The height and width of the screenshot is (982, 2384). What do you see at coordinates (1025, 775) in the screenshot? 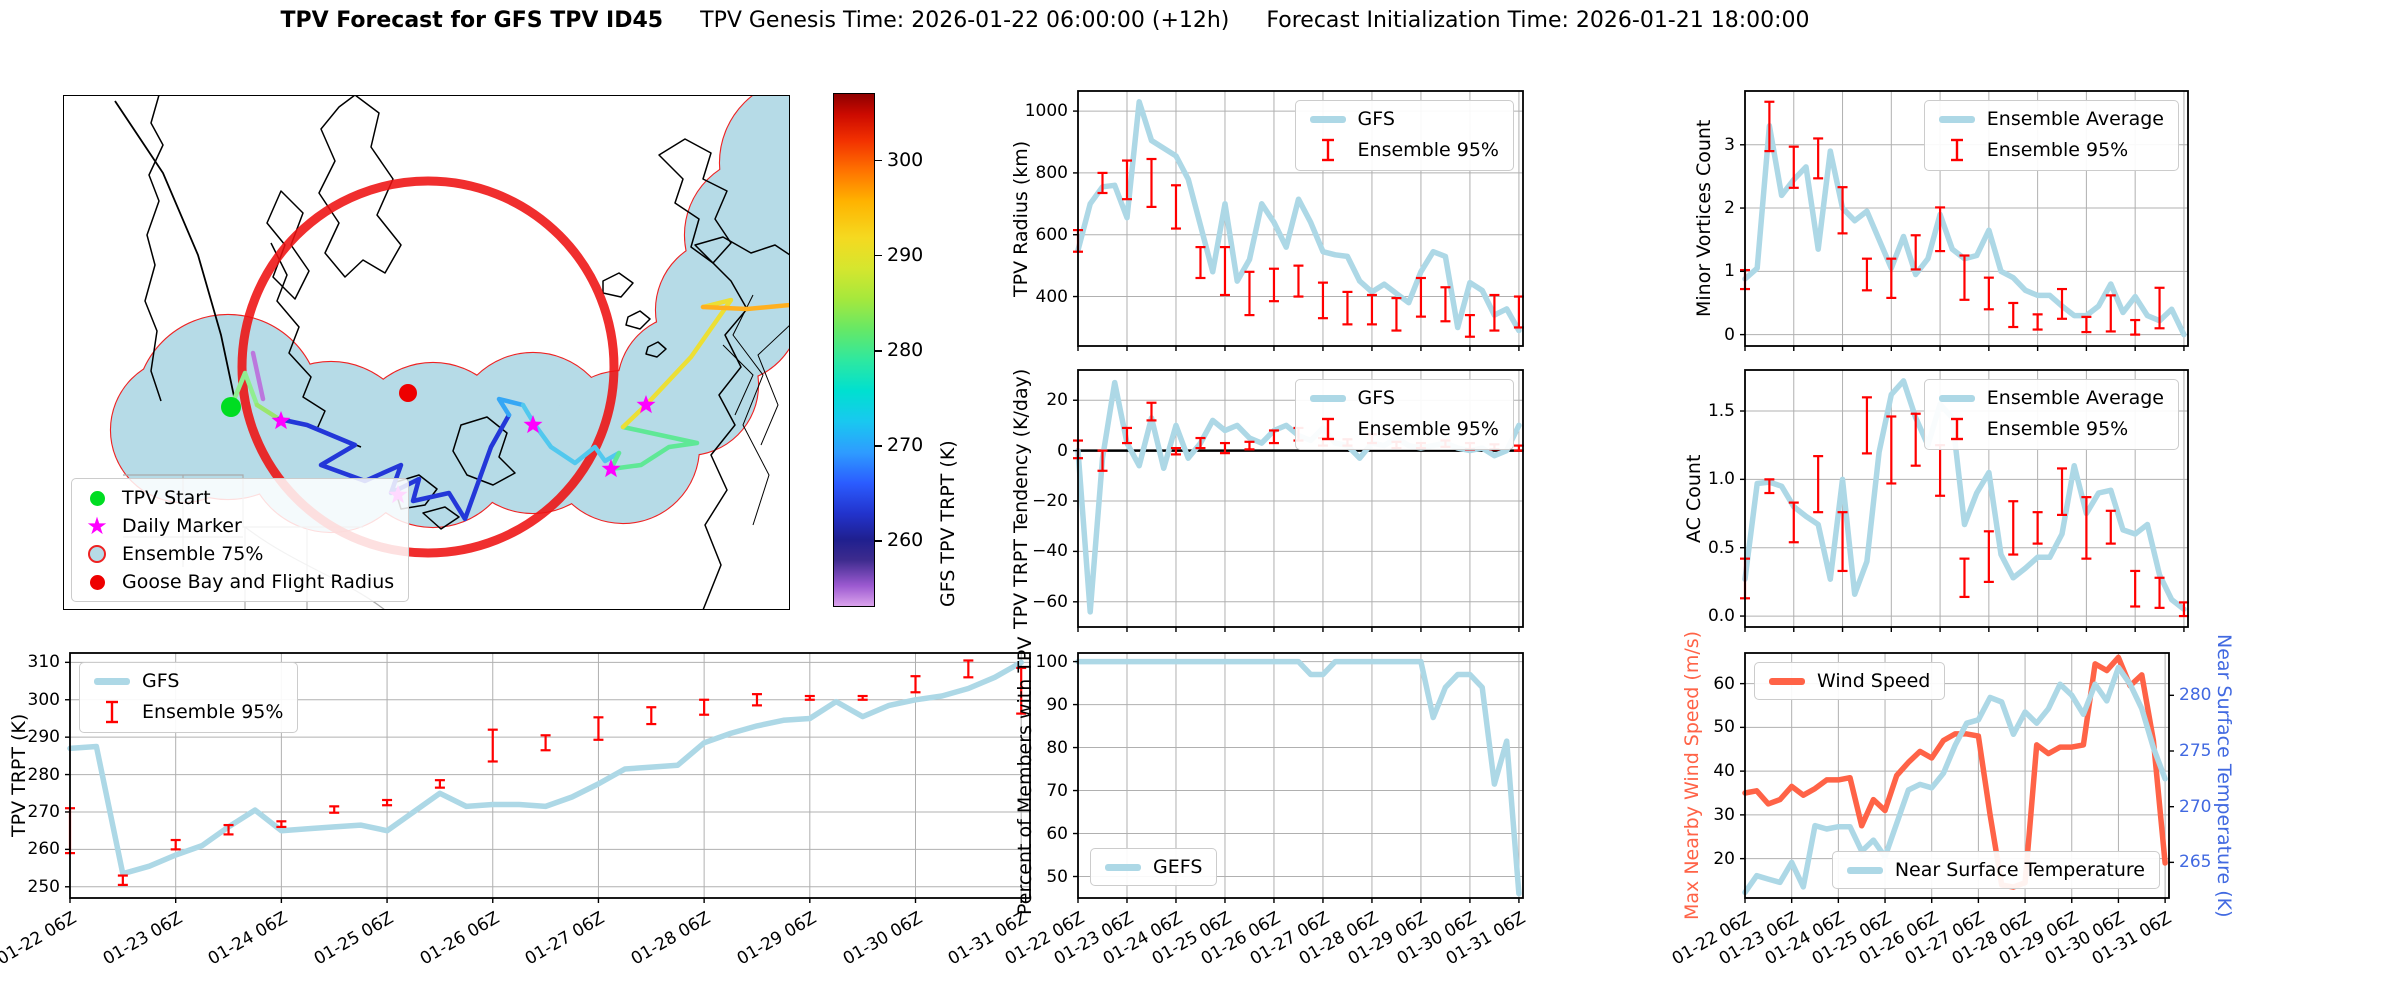
I see `ylabel-percent-members: Percent of Members with TPV` at bounding box center [1025, 775].